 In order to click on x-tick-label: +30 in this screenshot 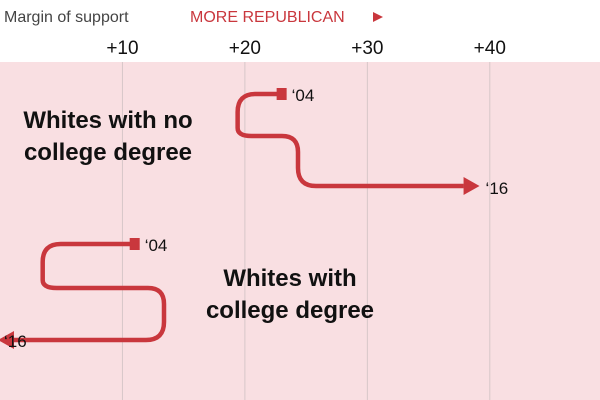, I will do `click(367, 48)`.